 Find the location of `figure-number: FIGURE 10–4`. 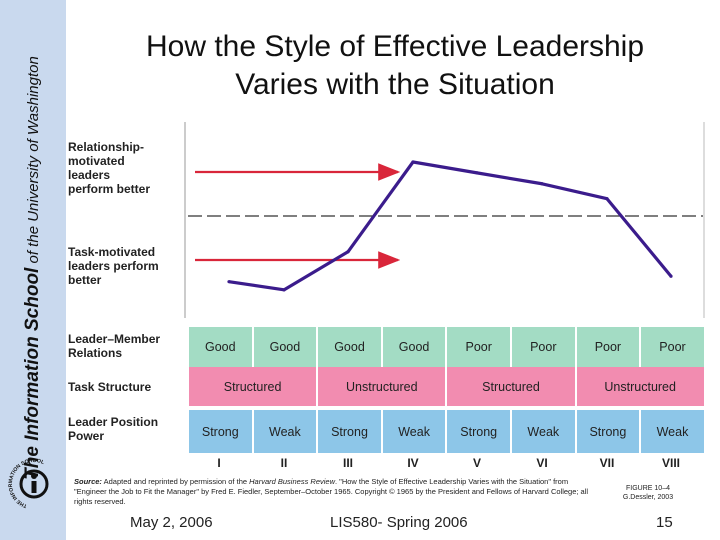

figure-number: FIGURE 10–4 is located at coordinates (648, 488).